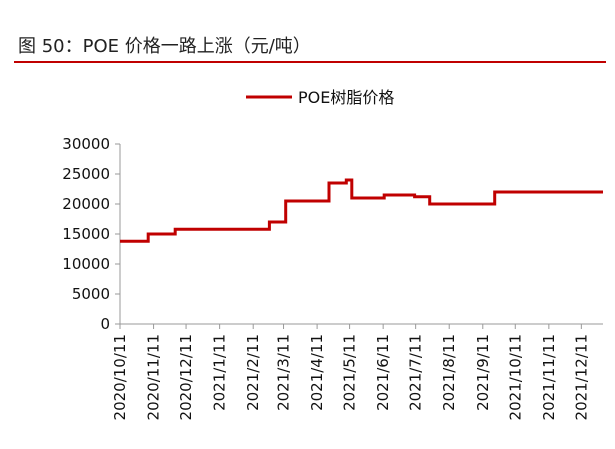 This screenshot has width=615, height=449. I want to click on x-tick-label: 2021/10/11, so click(515, 377).